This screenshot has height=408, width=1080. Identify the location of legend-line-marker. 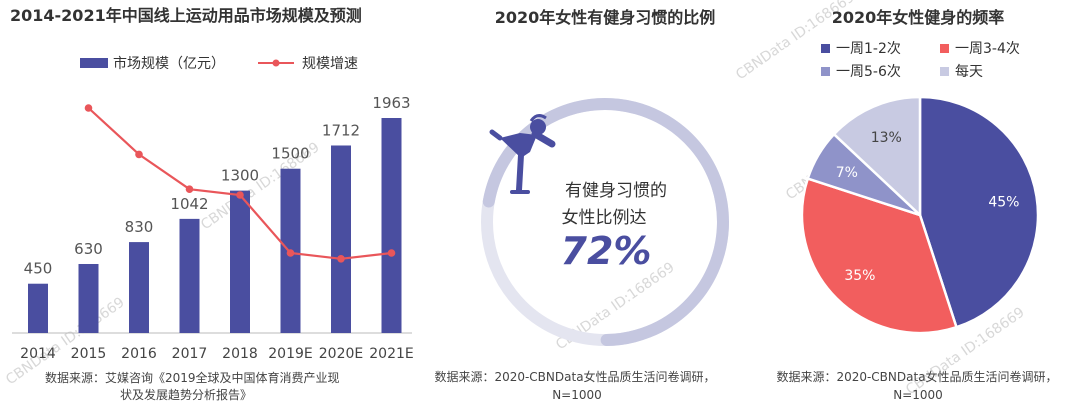
(276, 63).